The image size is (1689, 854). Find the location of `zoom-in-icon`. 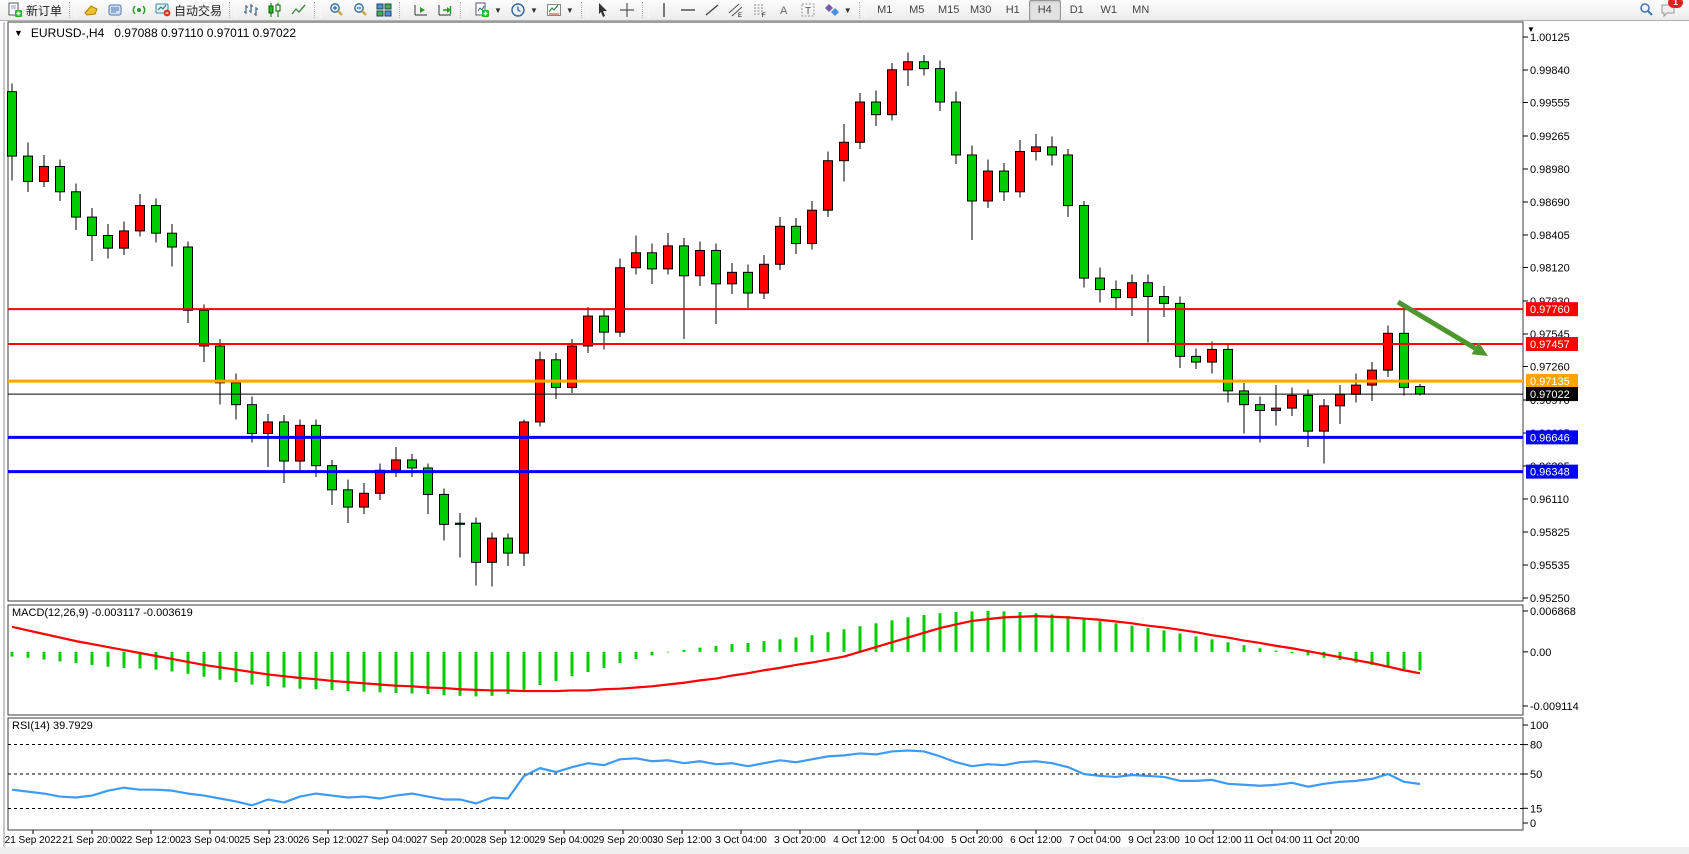

zoom-in-icon is located at coordinates (336, 9).